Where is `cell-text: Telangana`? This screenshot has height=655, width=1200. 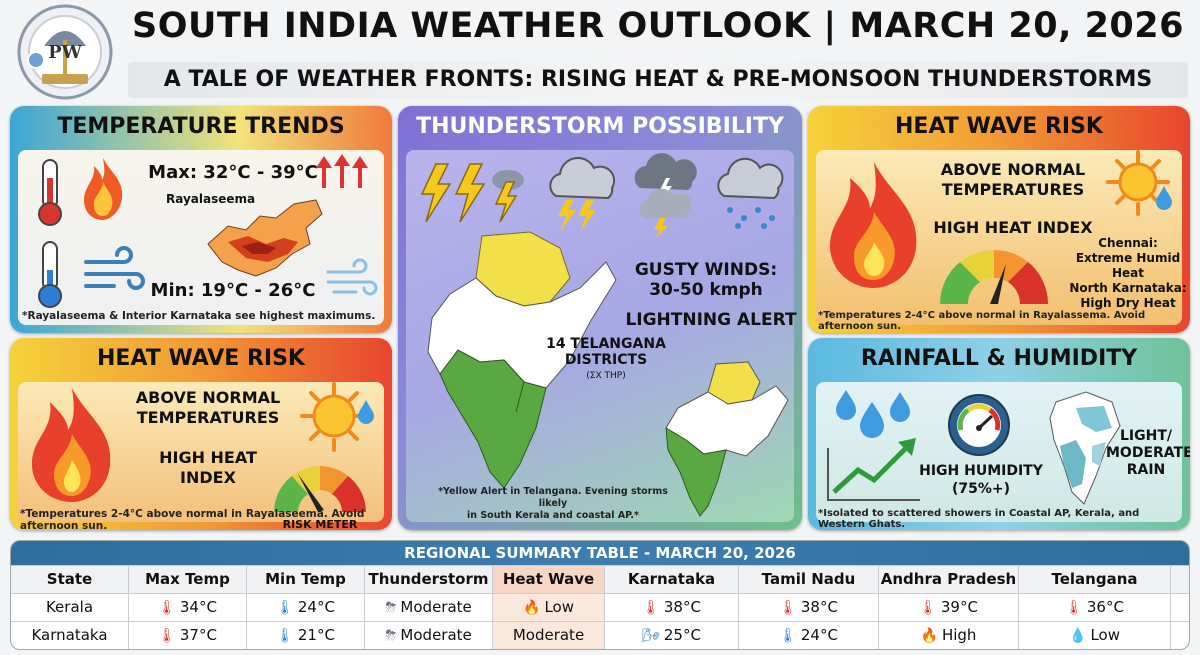
cell-text: Telangana is located at coordinates (1094, 579).